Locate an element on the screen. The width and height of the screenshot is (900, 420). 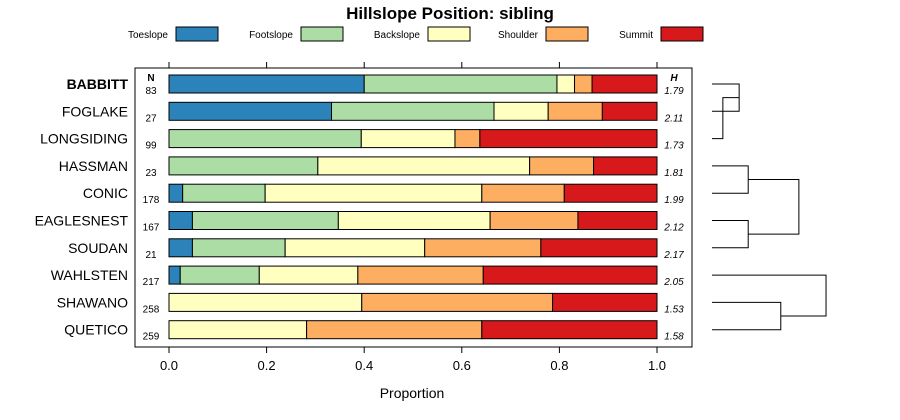
category-label-conic: CONIC is located at coordinates (105, 193).